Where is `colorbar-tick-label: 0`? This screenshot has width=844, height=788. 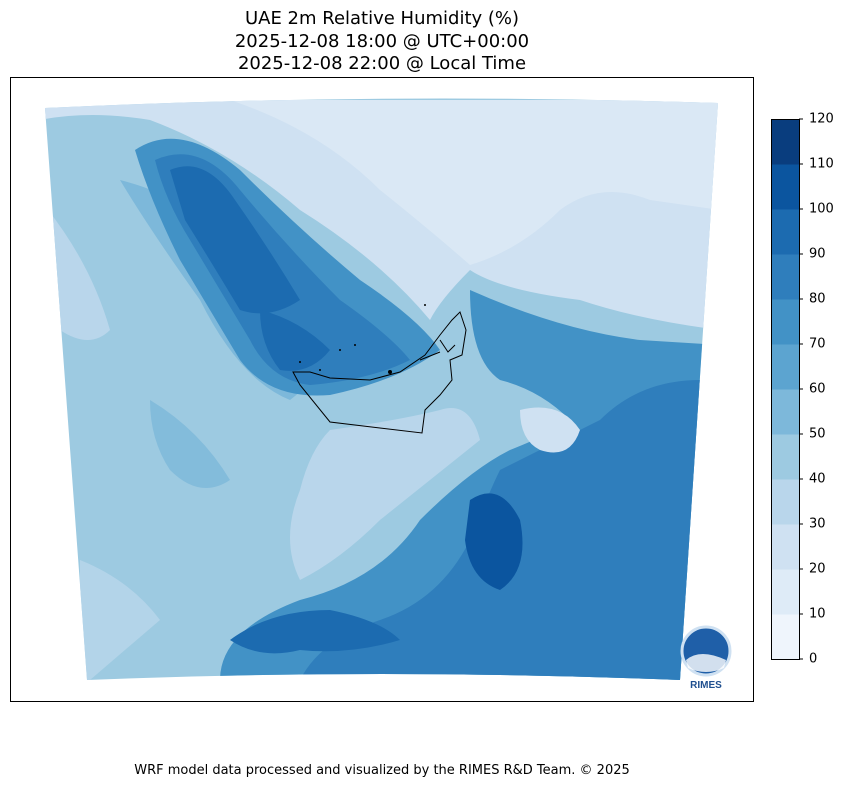 colorbar-tick-label: 0 is located at coordinates (813, 659).